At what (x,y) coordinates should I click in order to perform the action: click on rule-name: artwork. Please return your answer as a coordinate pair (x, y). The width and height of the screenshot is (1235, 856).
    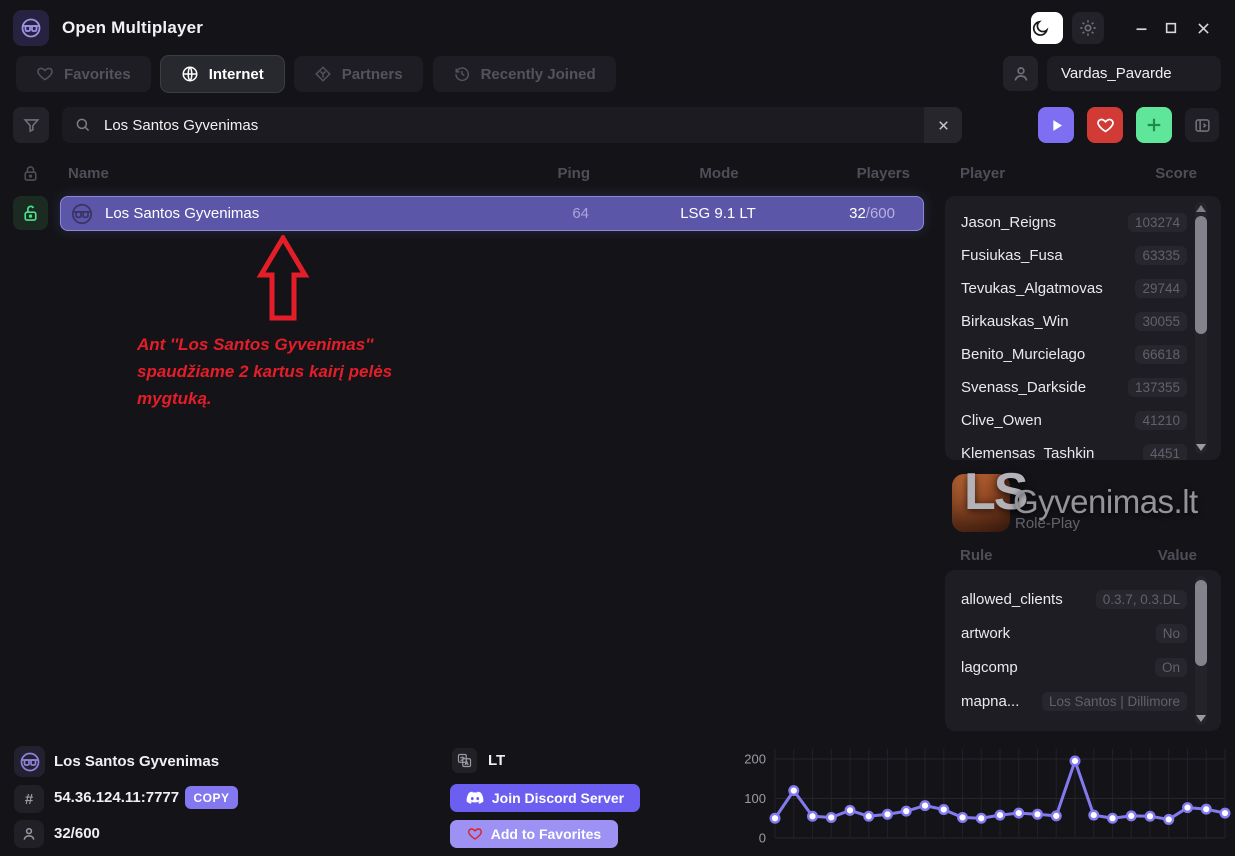
    Looking at the image, I should click on (986, 633).